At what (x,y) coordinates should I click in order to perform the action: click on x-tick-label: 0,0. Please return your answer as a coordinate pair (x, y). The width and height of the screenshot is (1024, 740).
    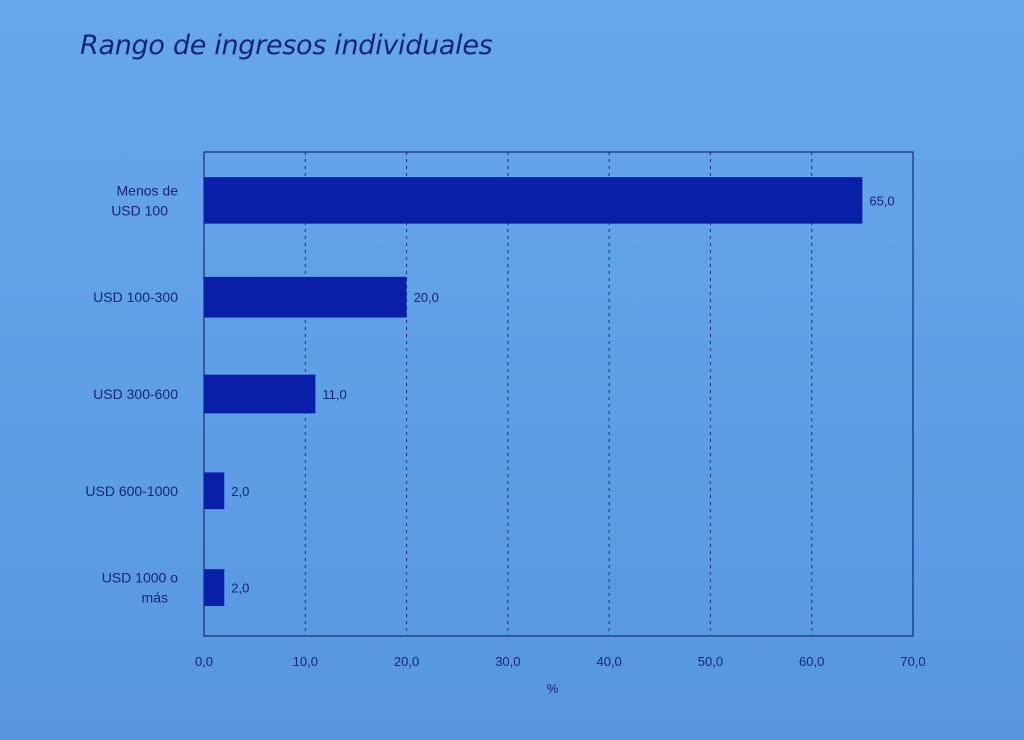
    Looking at the image, I should click on (204, 661).